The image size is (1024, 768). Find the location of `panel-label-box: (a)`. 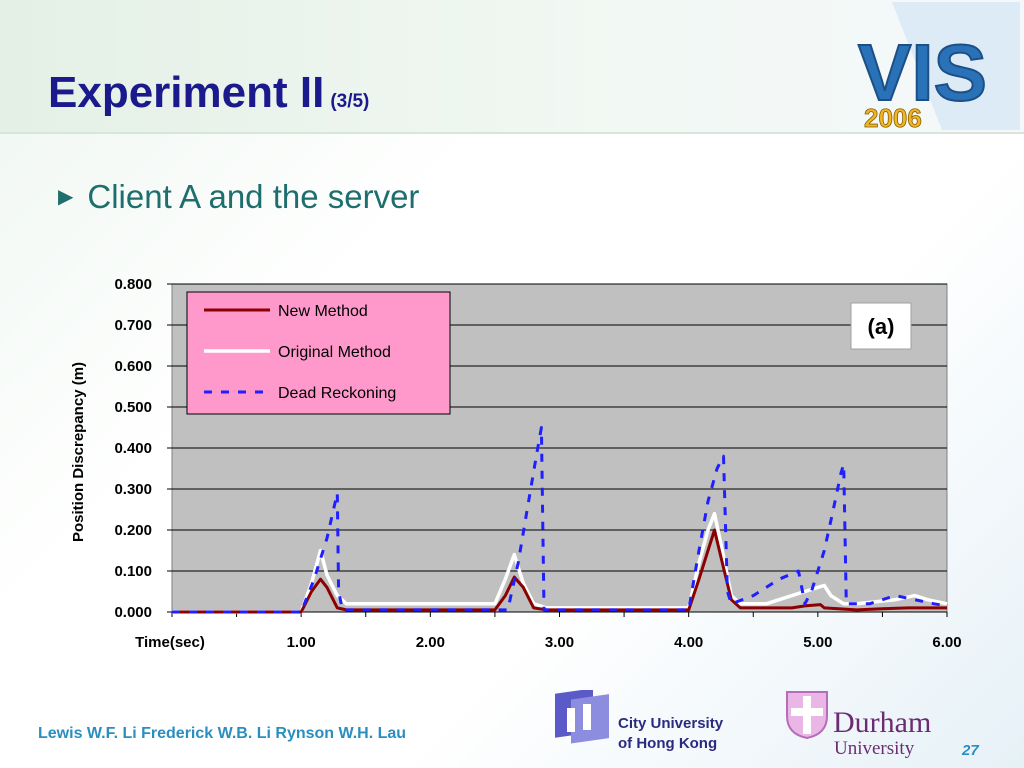

panel-label-box: (a) is located at coordinates (881, 326).